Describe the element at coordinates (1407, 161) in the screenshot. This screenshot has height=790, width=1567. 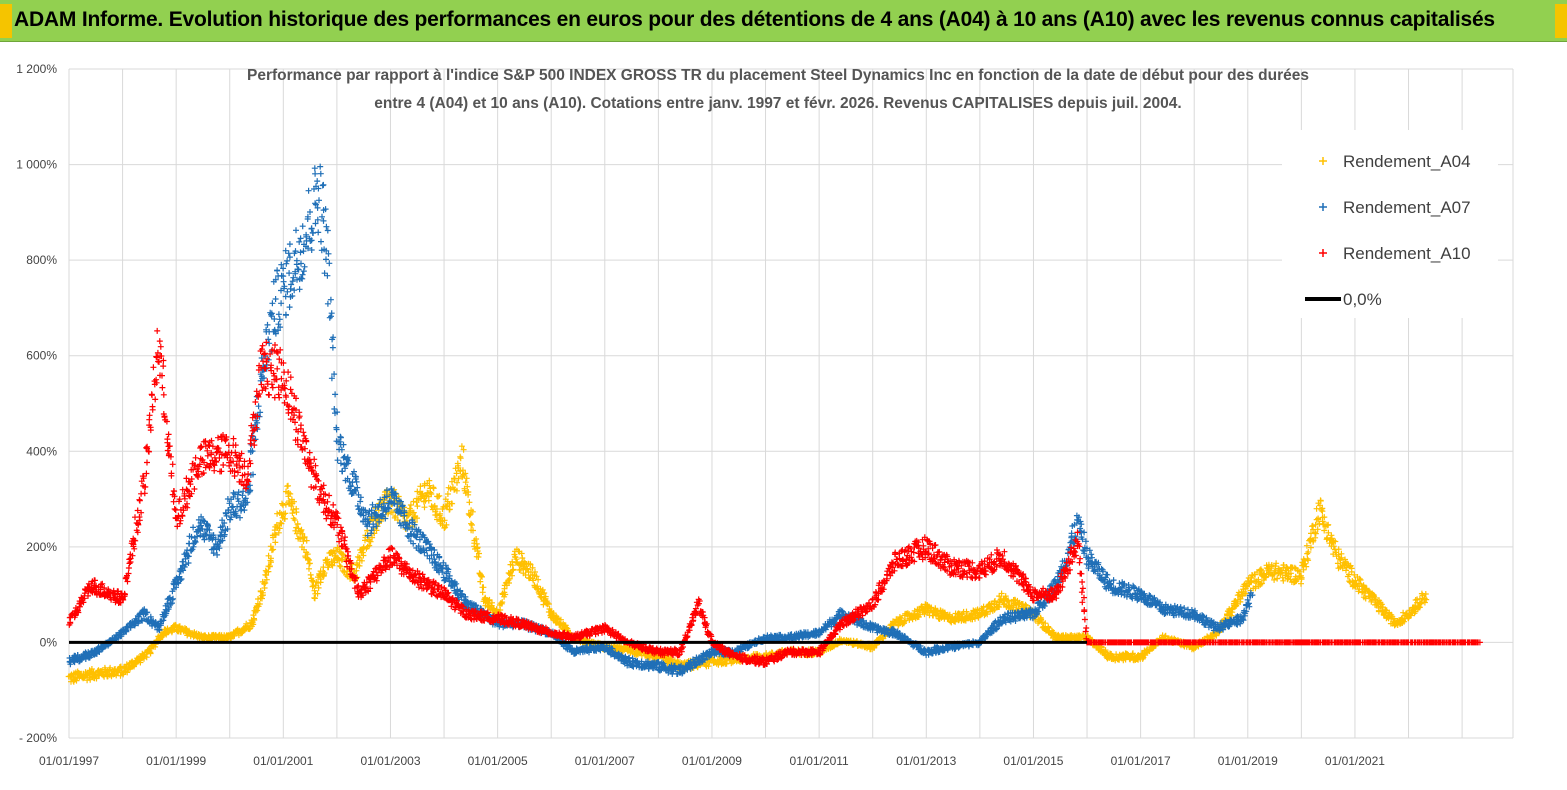
I see `legend-label: Rendement_A04` at that location.